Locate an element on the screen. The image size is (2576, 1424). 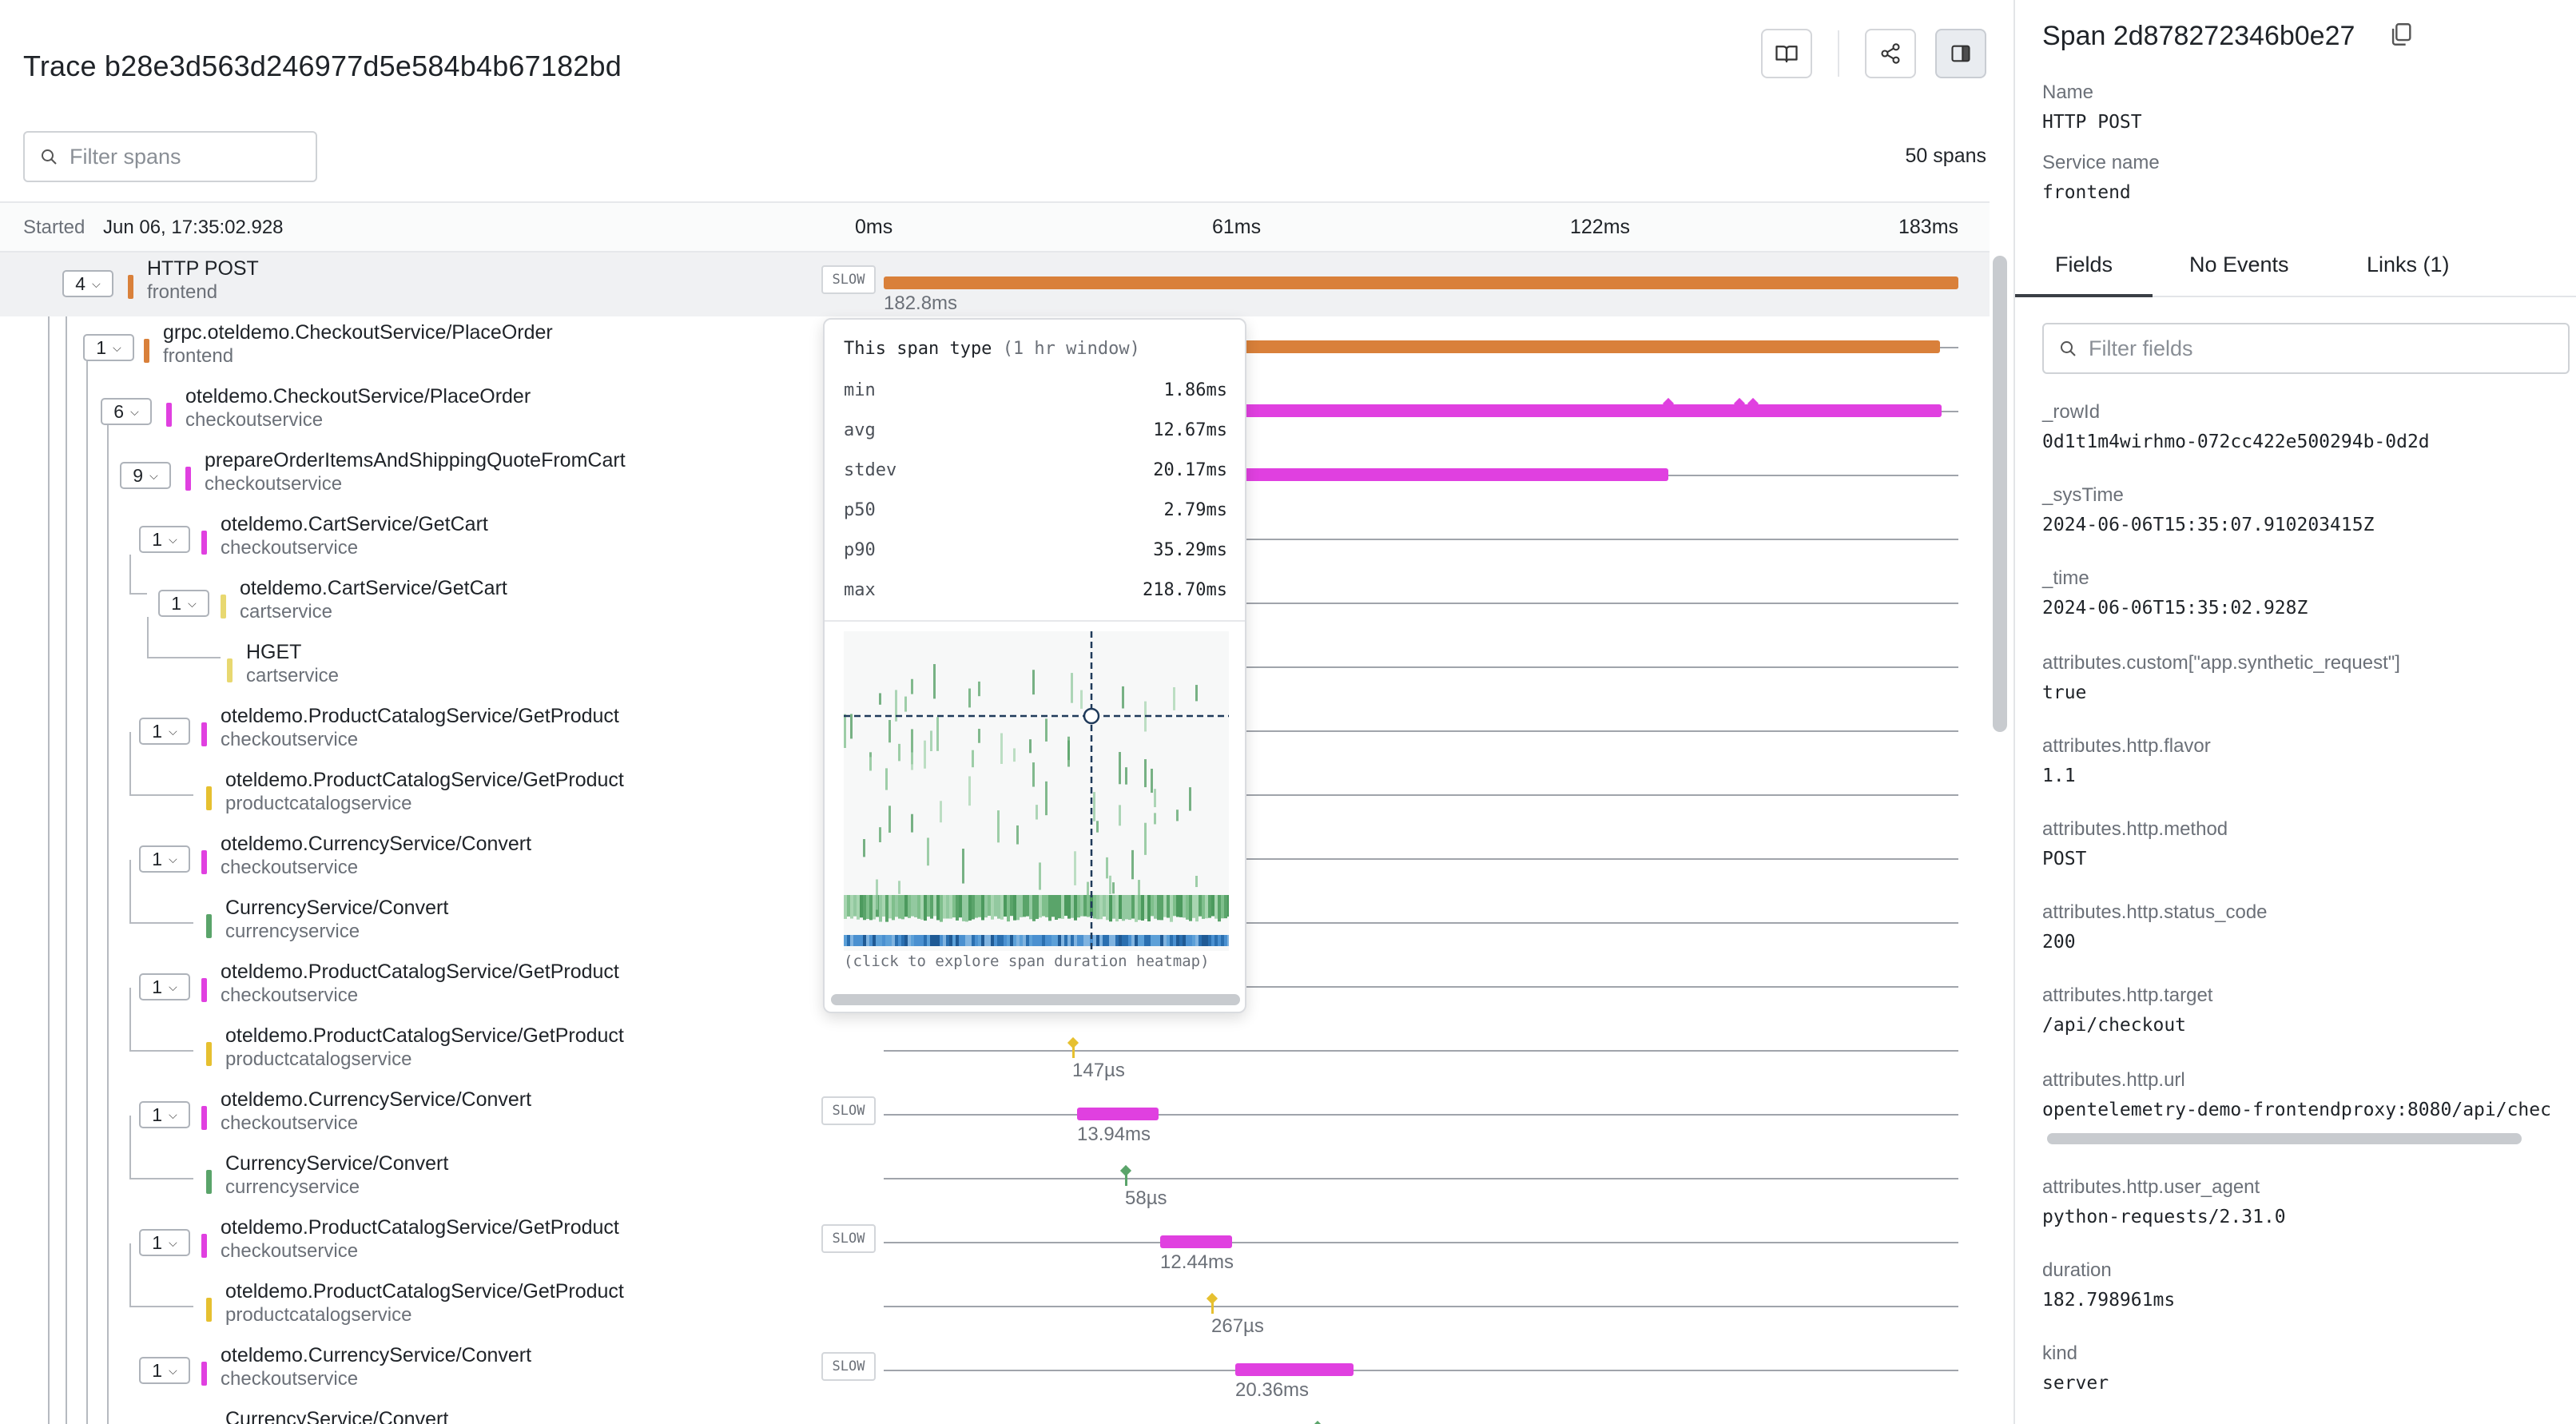
field-value: 200 is located at coordinates (2059, 942).